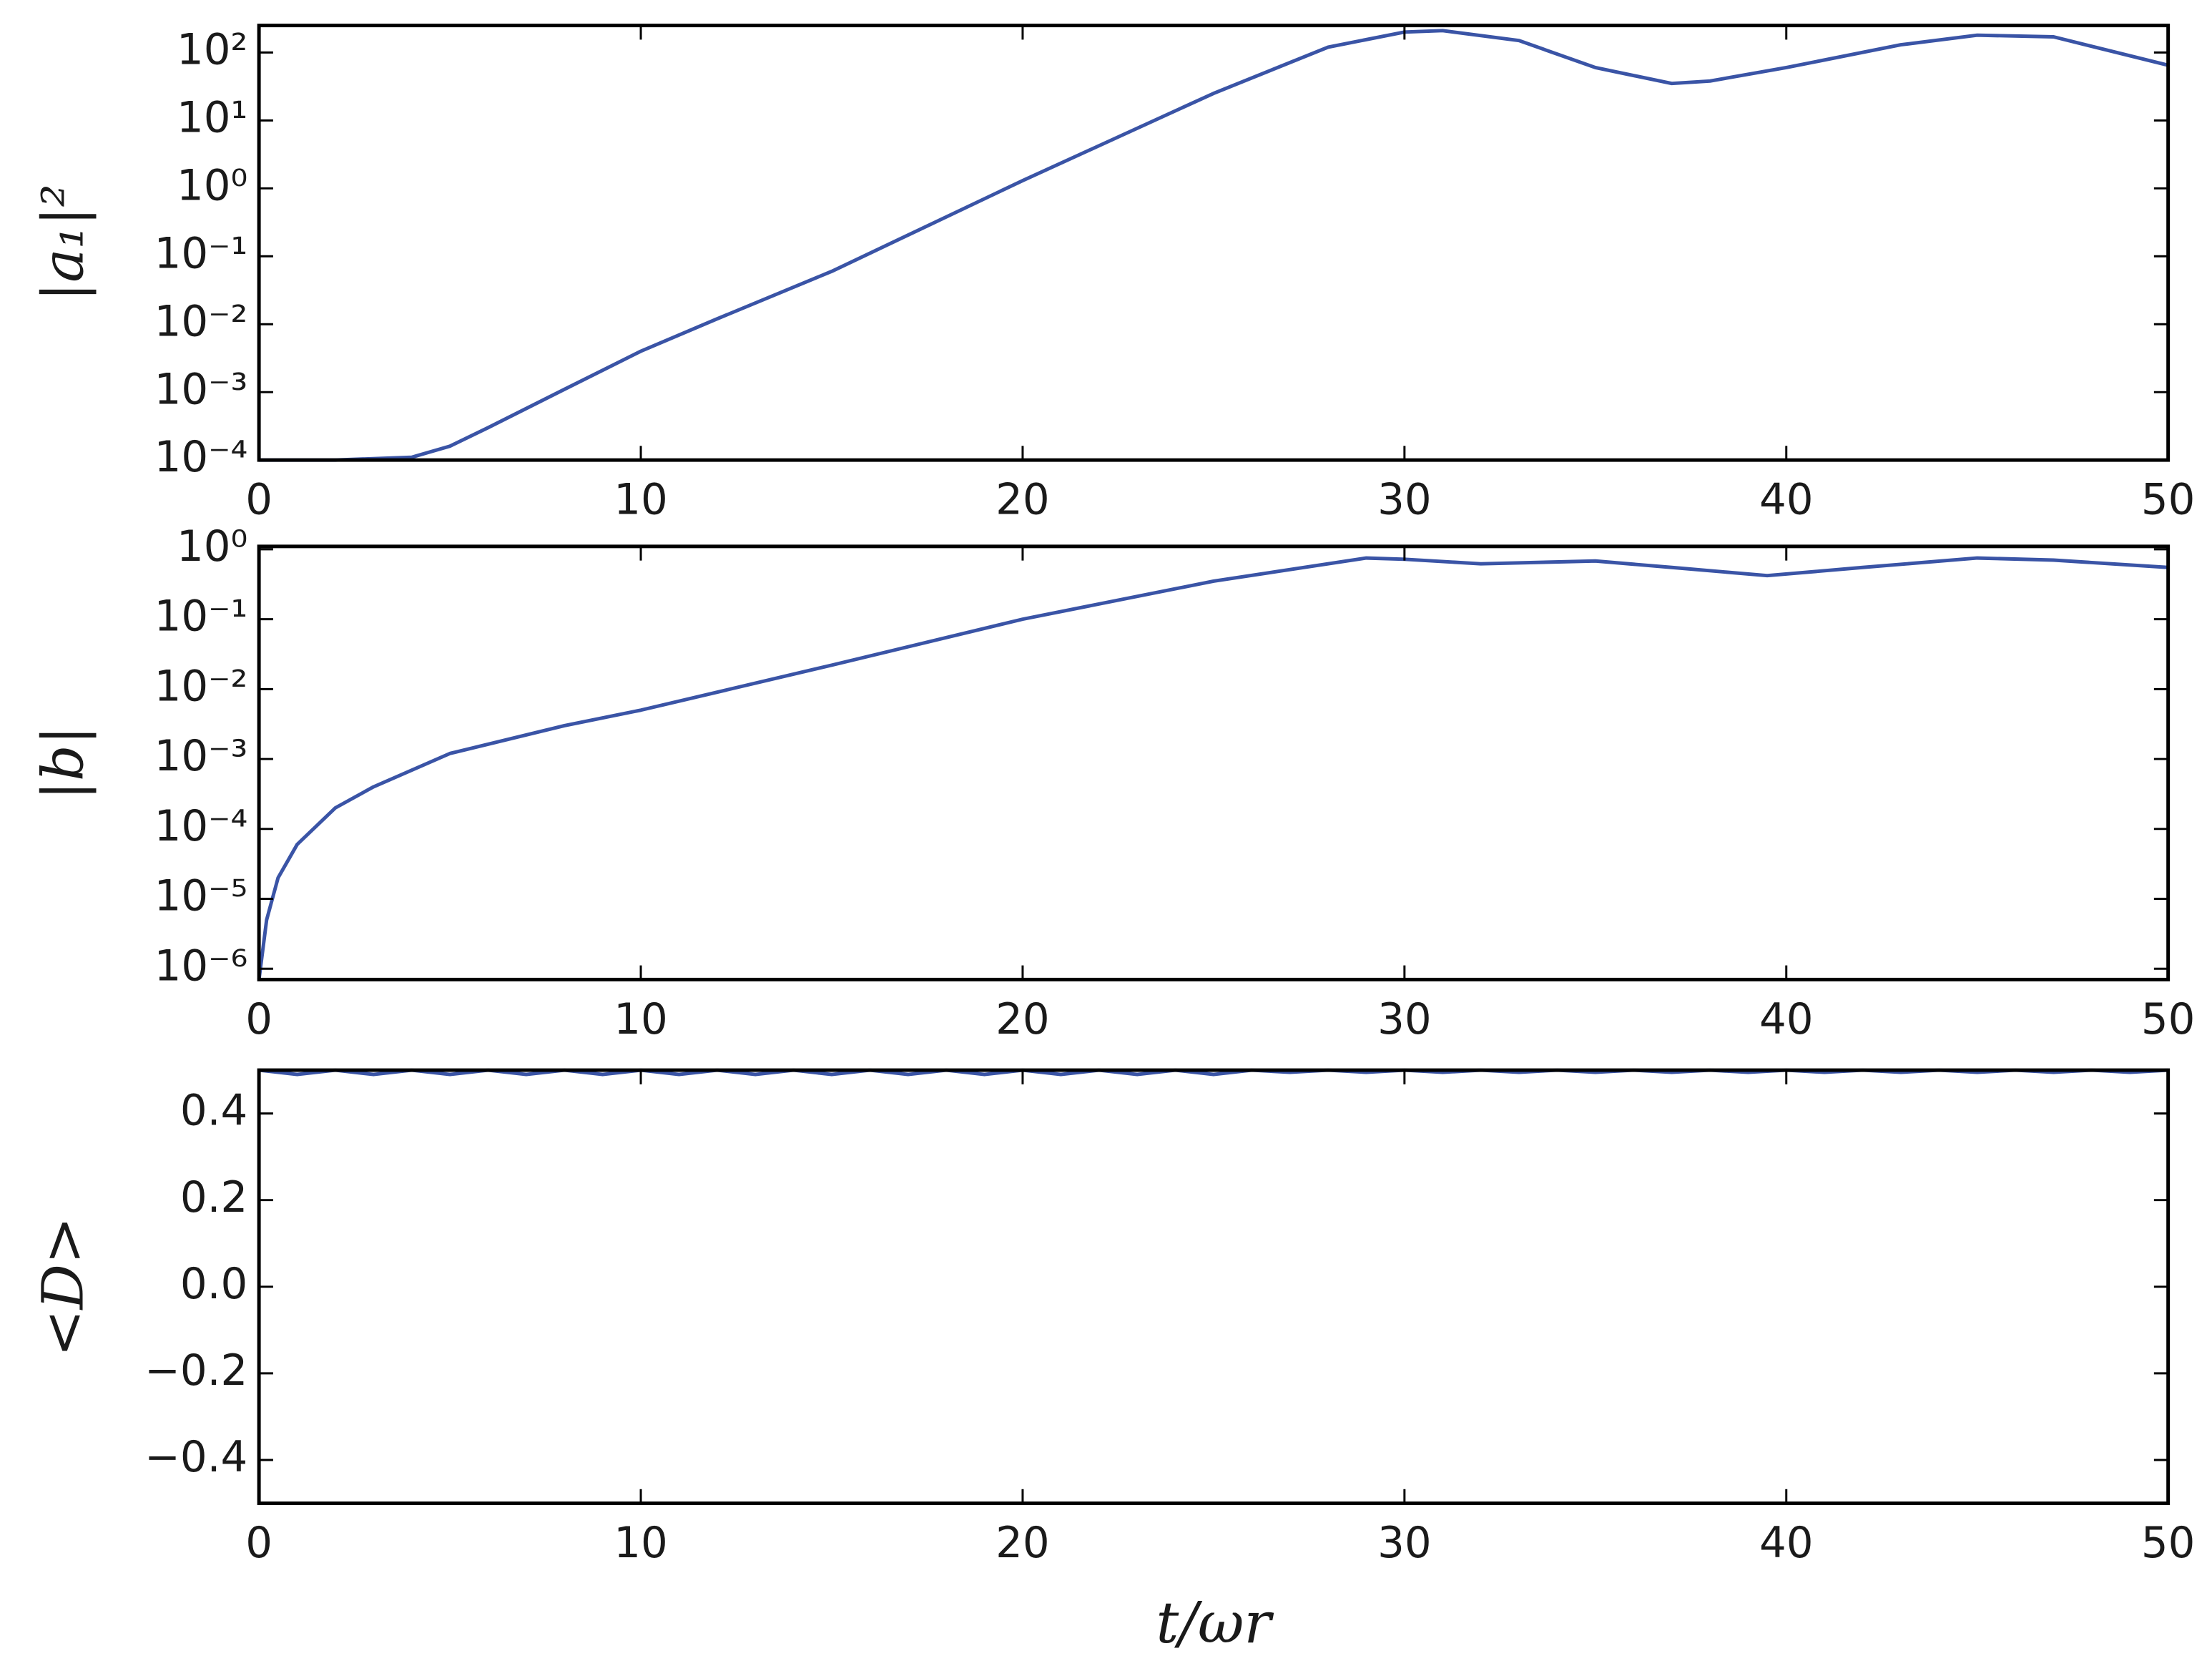 Image resolution: width=2212 pixels, height=1676 pixels. Describe the element at coordinates (1215, 1623) in the screenshot. I see `x-axis-label: t/ωr` at that location.